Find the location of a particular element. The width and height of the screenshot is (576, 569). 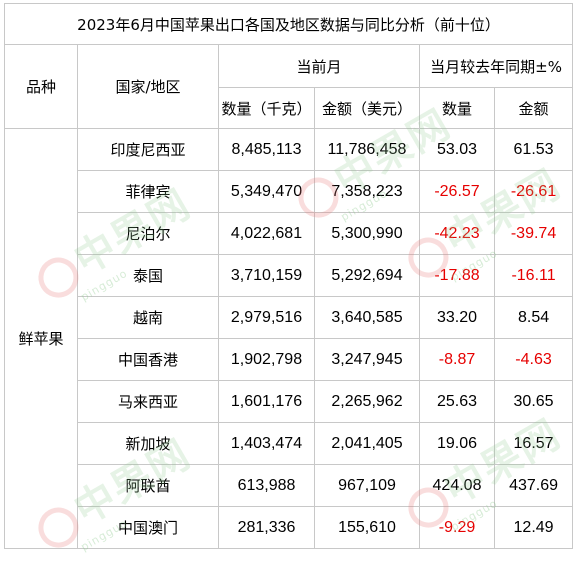

quantity-cell: 8,485,113 is located at coordinates (266, 149).